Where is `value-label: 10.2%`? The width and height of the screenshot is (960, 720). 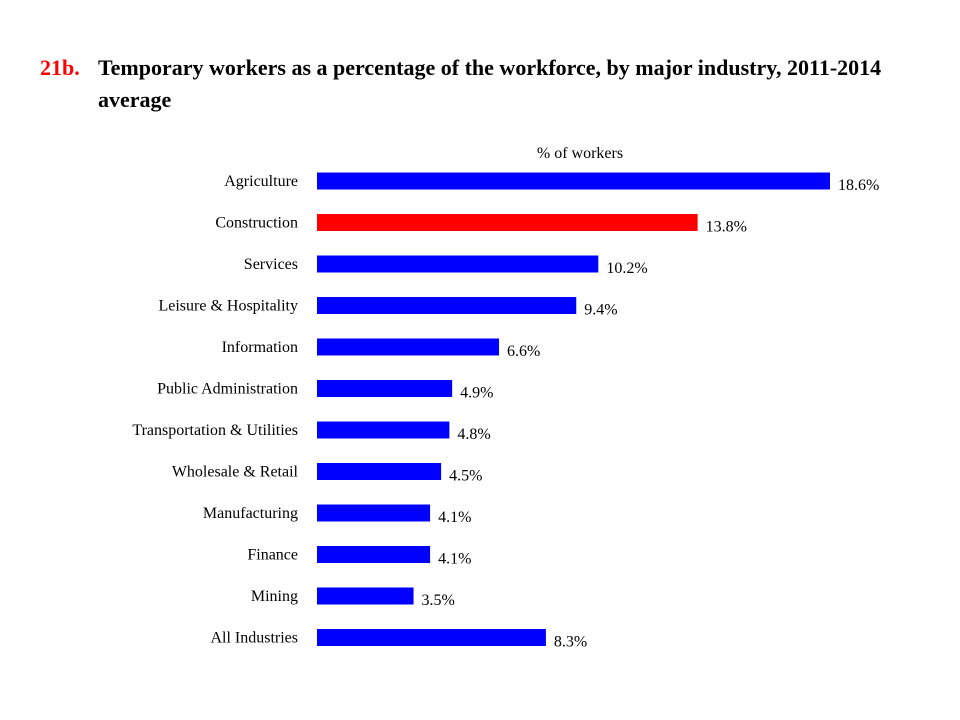 value-label: 10.2% is located at coordinates (626, 268).